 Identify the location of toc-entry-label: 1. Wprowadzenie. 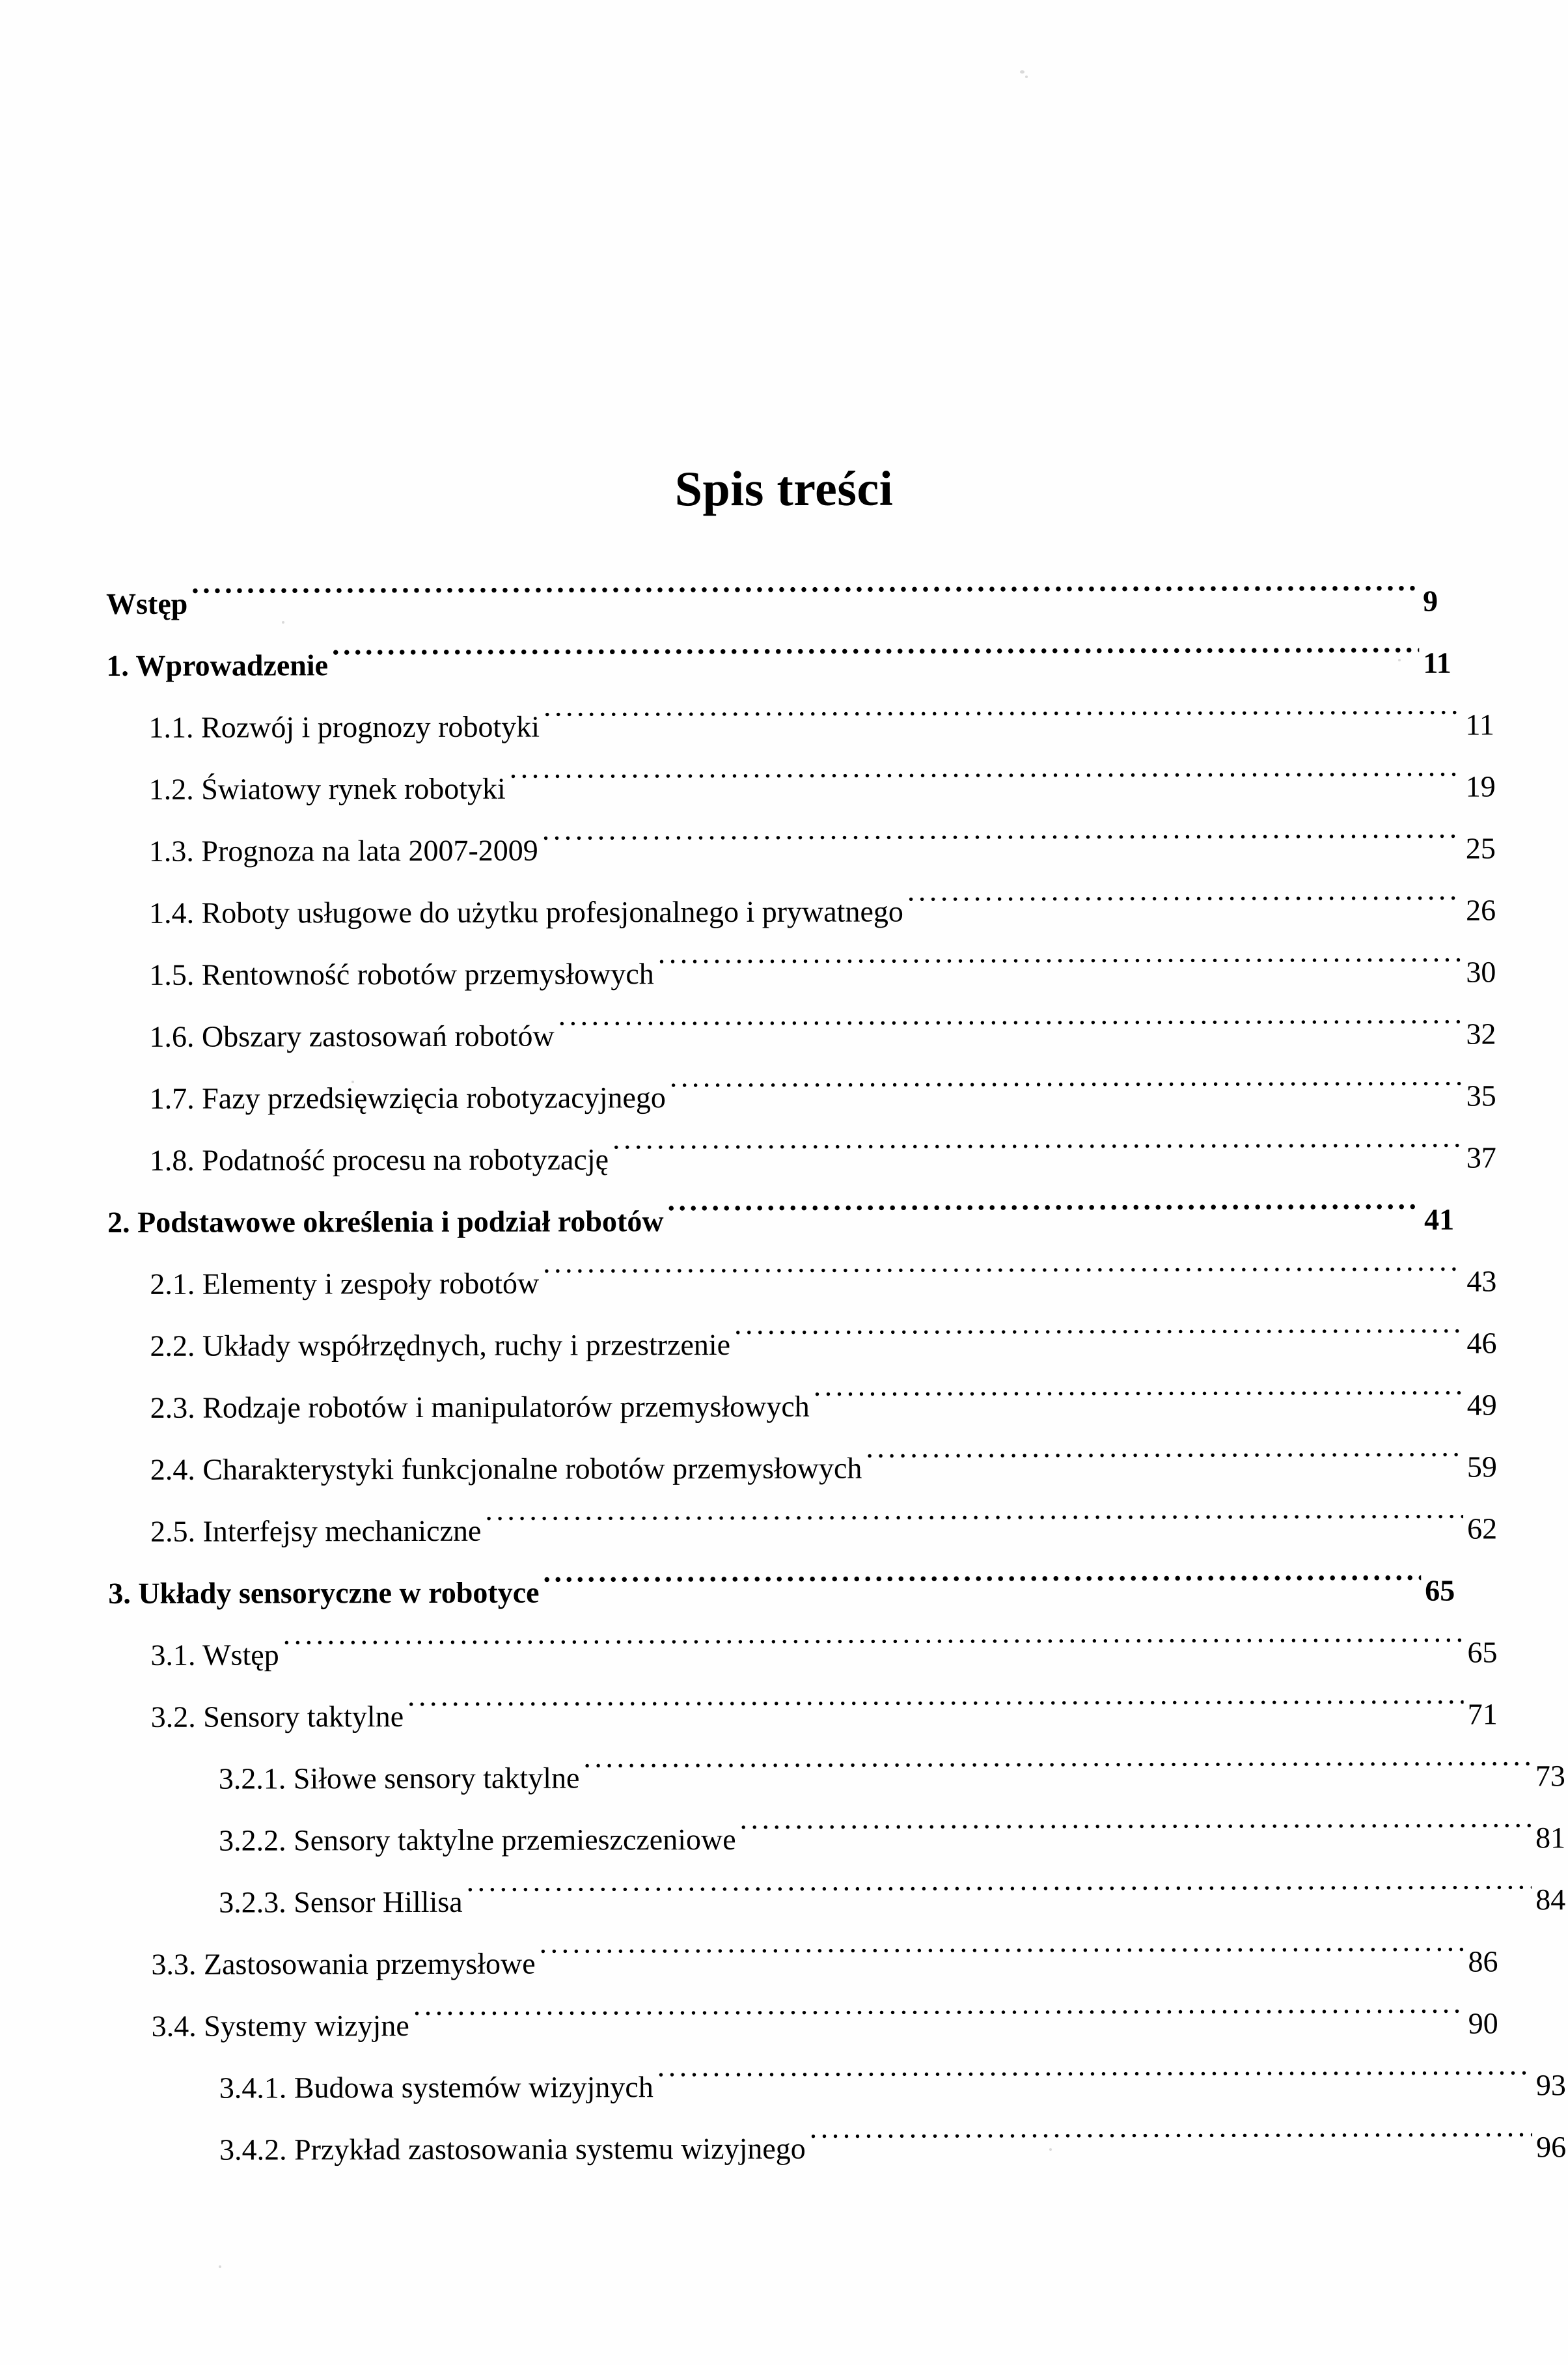
(217, 665).